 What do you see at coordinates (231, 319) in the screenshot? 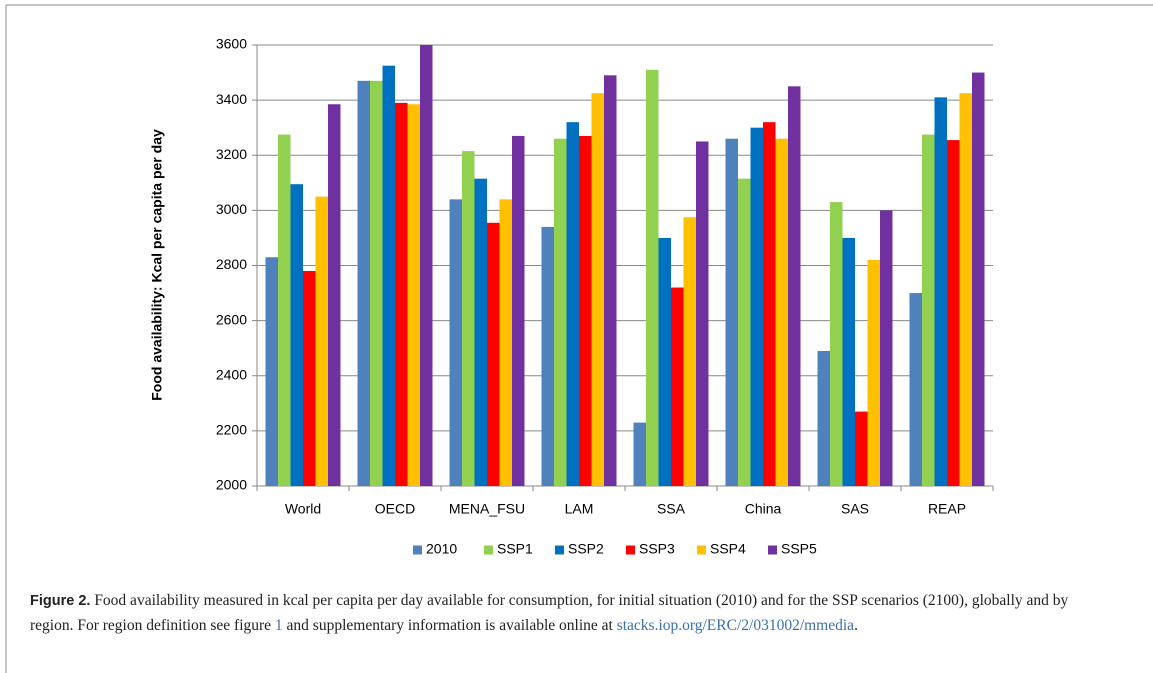
I see `y-tick-label: 2600` at bounding box center [231, 319].